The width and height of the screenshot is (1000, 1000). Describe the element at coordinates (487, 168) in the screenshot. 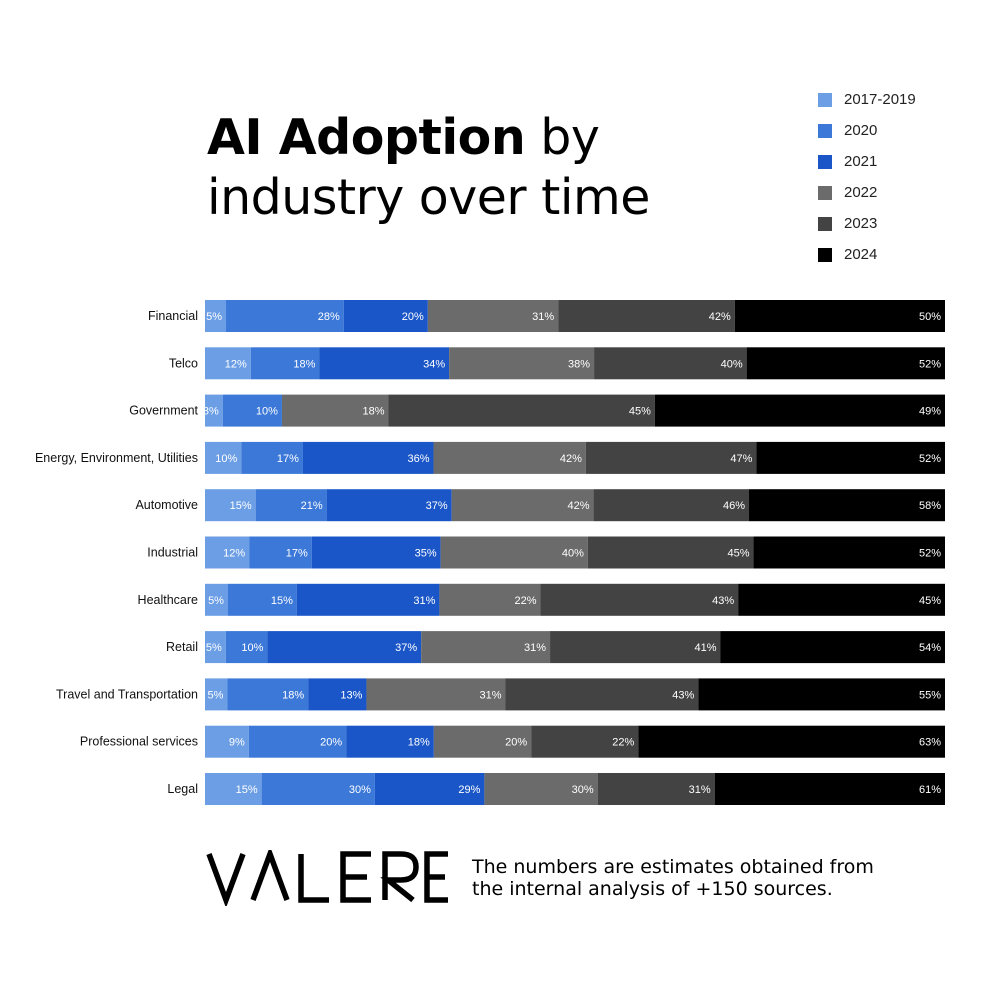

I see `chart-title: AI Adoption by industry over time` at that location.